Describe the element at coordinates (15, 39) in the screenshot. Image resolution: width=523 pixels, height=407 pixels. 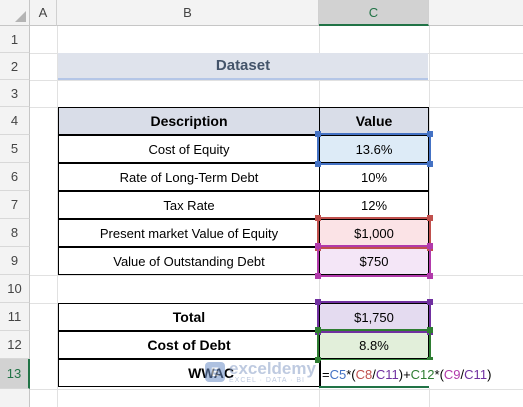
I see `row-header-1: 1` at that location.